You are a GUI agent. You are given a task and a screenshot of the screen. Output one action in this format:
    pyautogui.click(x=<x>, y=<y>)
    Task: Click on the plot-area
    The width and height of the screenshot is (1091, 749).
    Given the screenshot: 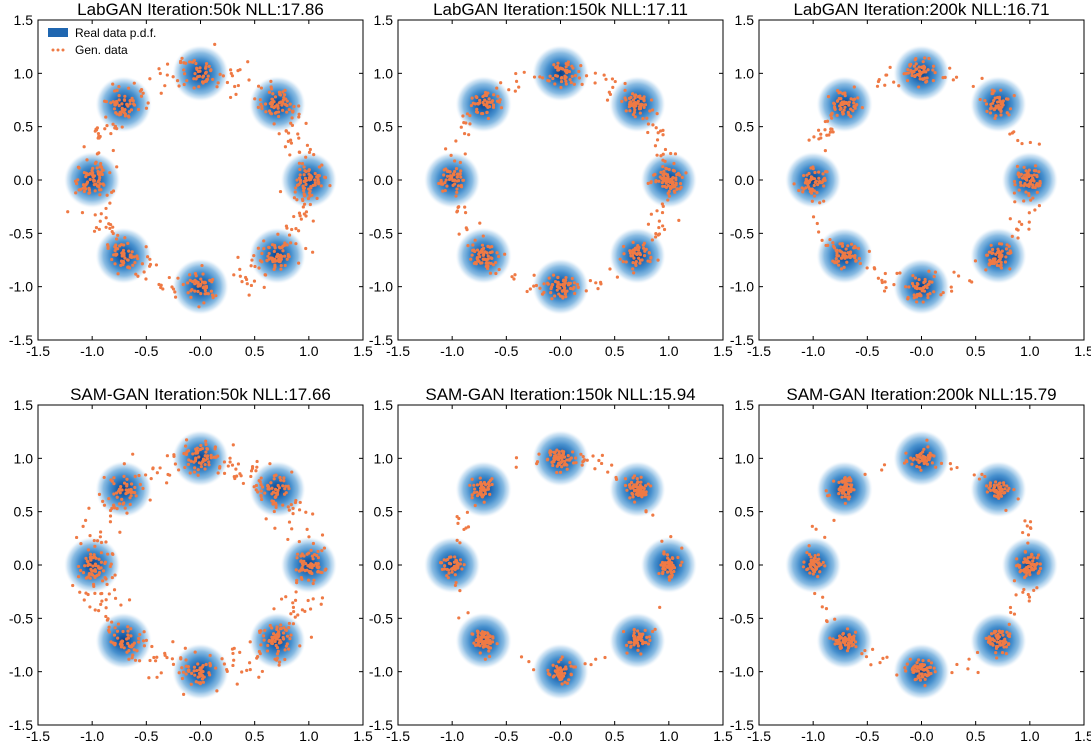 What is the action you would take?
    pyautogui.click(x=560, y=180)
    